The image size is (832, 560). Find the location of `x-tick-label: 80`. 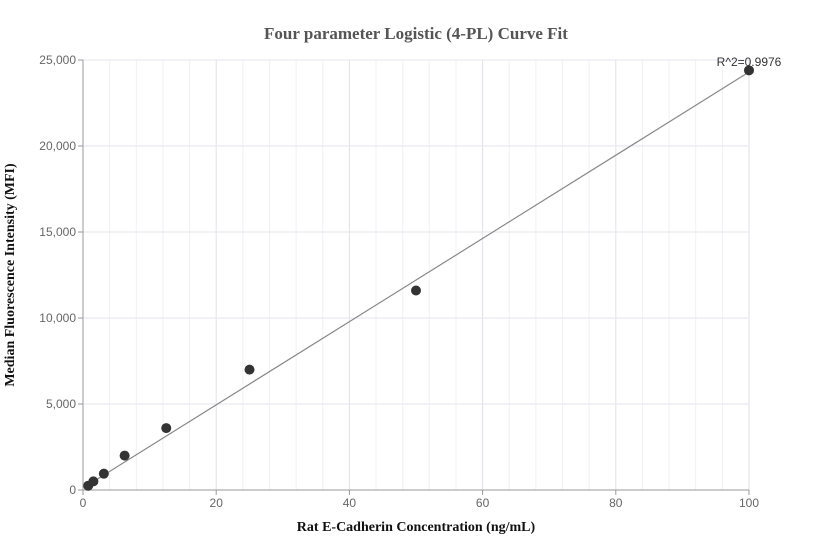

x-tick-label: 80 is located at coordinates (616, 503).